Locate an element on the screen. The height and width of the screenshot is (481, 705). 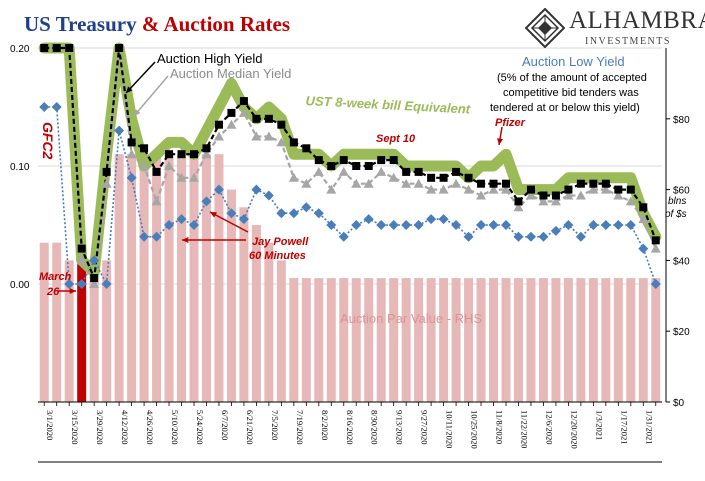
legend-high: Auction High Yield is located at coordinates (210, 58).